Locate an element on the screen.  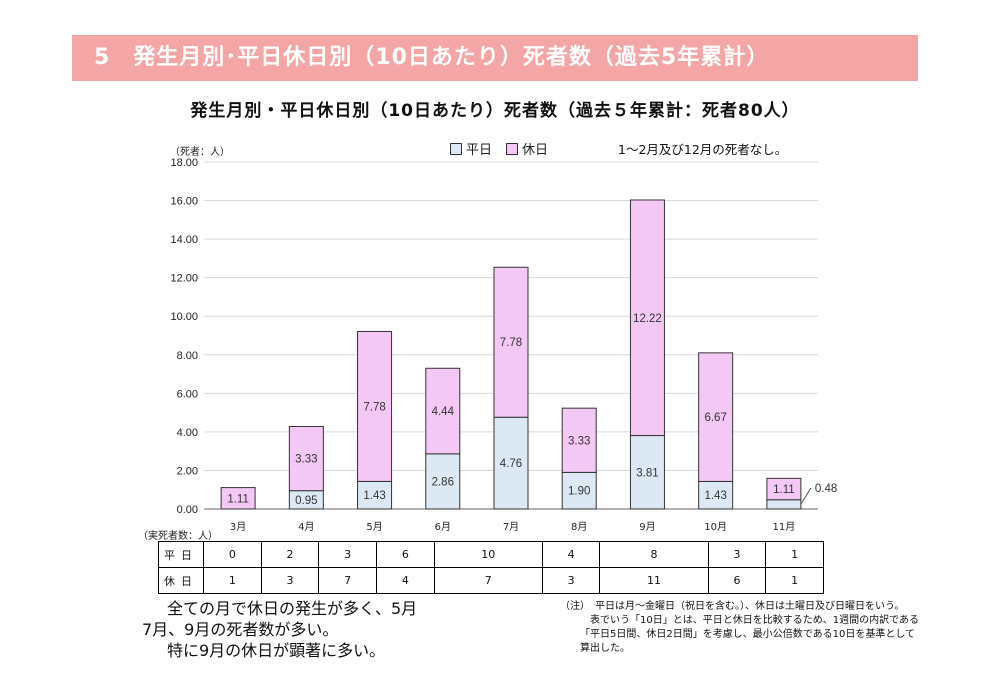
x-tick-label: 8月 is located at coordinates (579, 527).